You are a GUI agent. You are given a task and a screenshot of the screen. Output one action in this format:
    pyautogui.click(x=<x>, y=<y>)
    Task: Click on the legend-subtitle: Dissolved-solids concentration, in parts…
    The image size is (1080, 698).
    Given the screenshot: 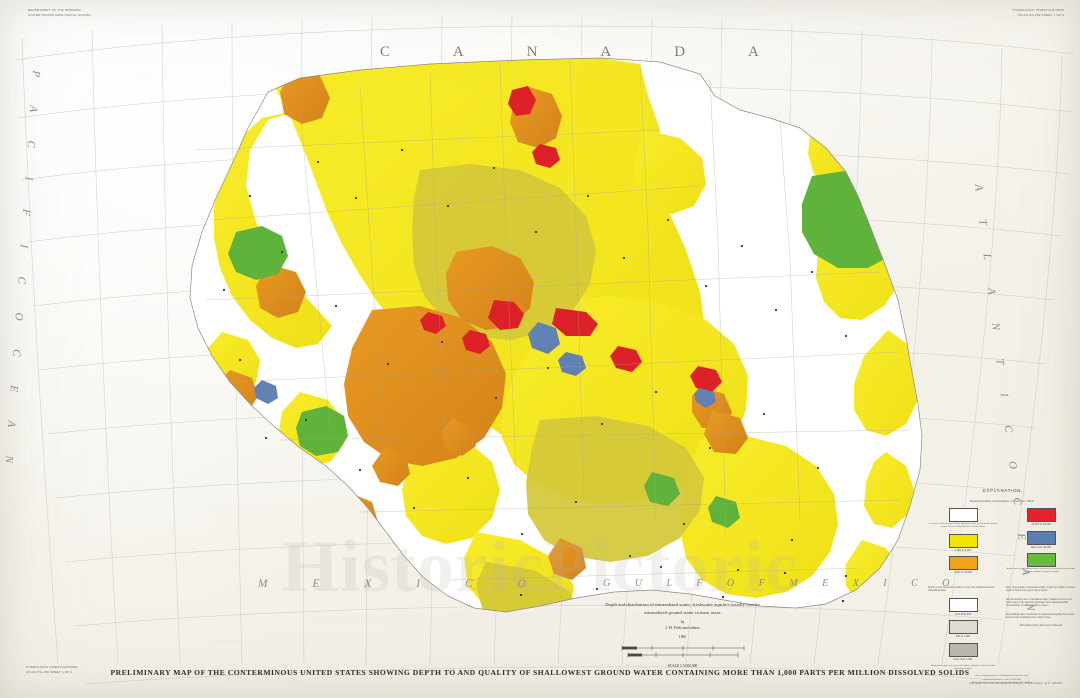 What is the action you would take?
    pyautogui.click(x=1002, y=501)
    